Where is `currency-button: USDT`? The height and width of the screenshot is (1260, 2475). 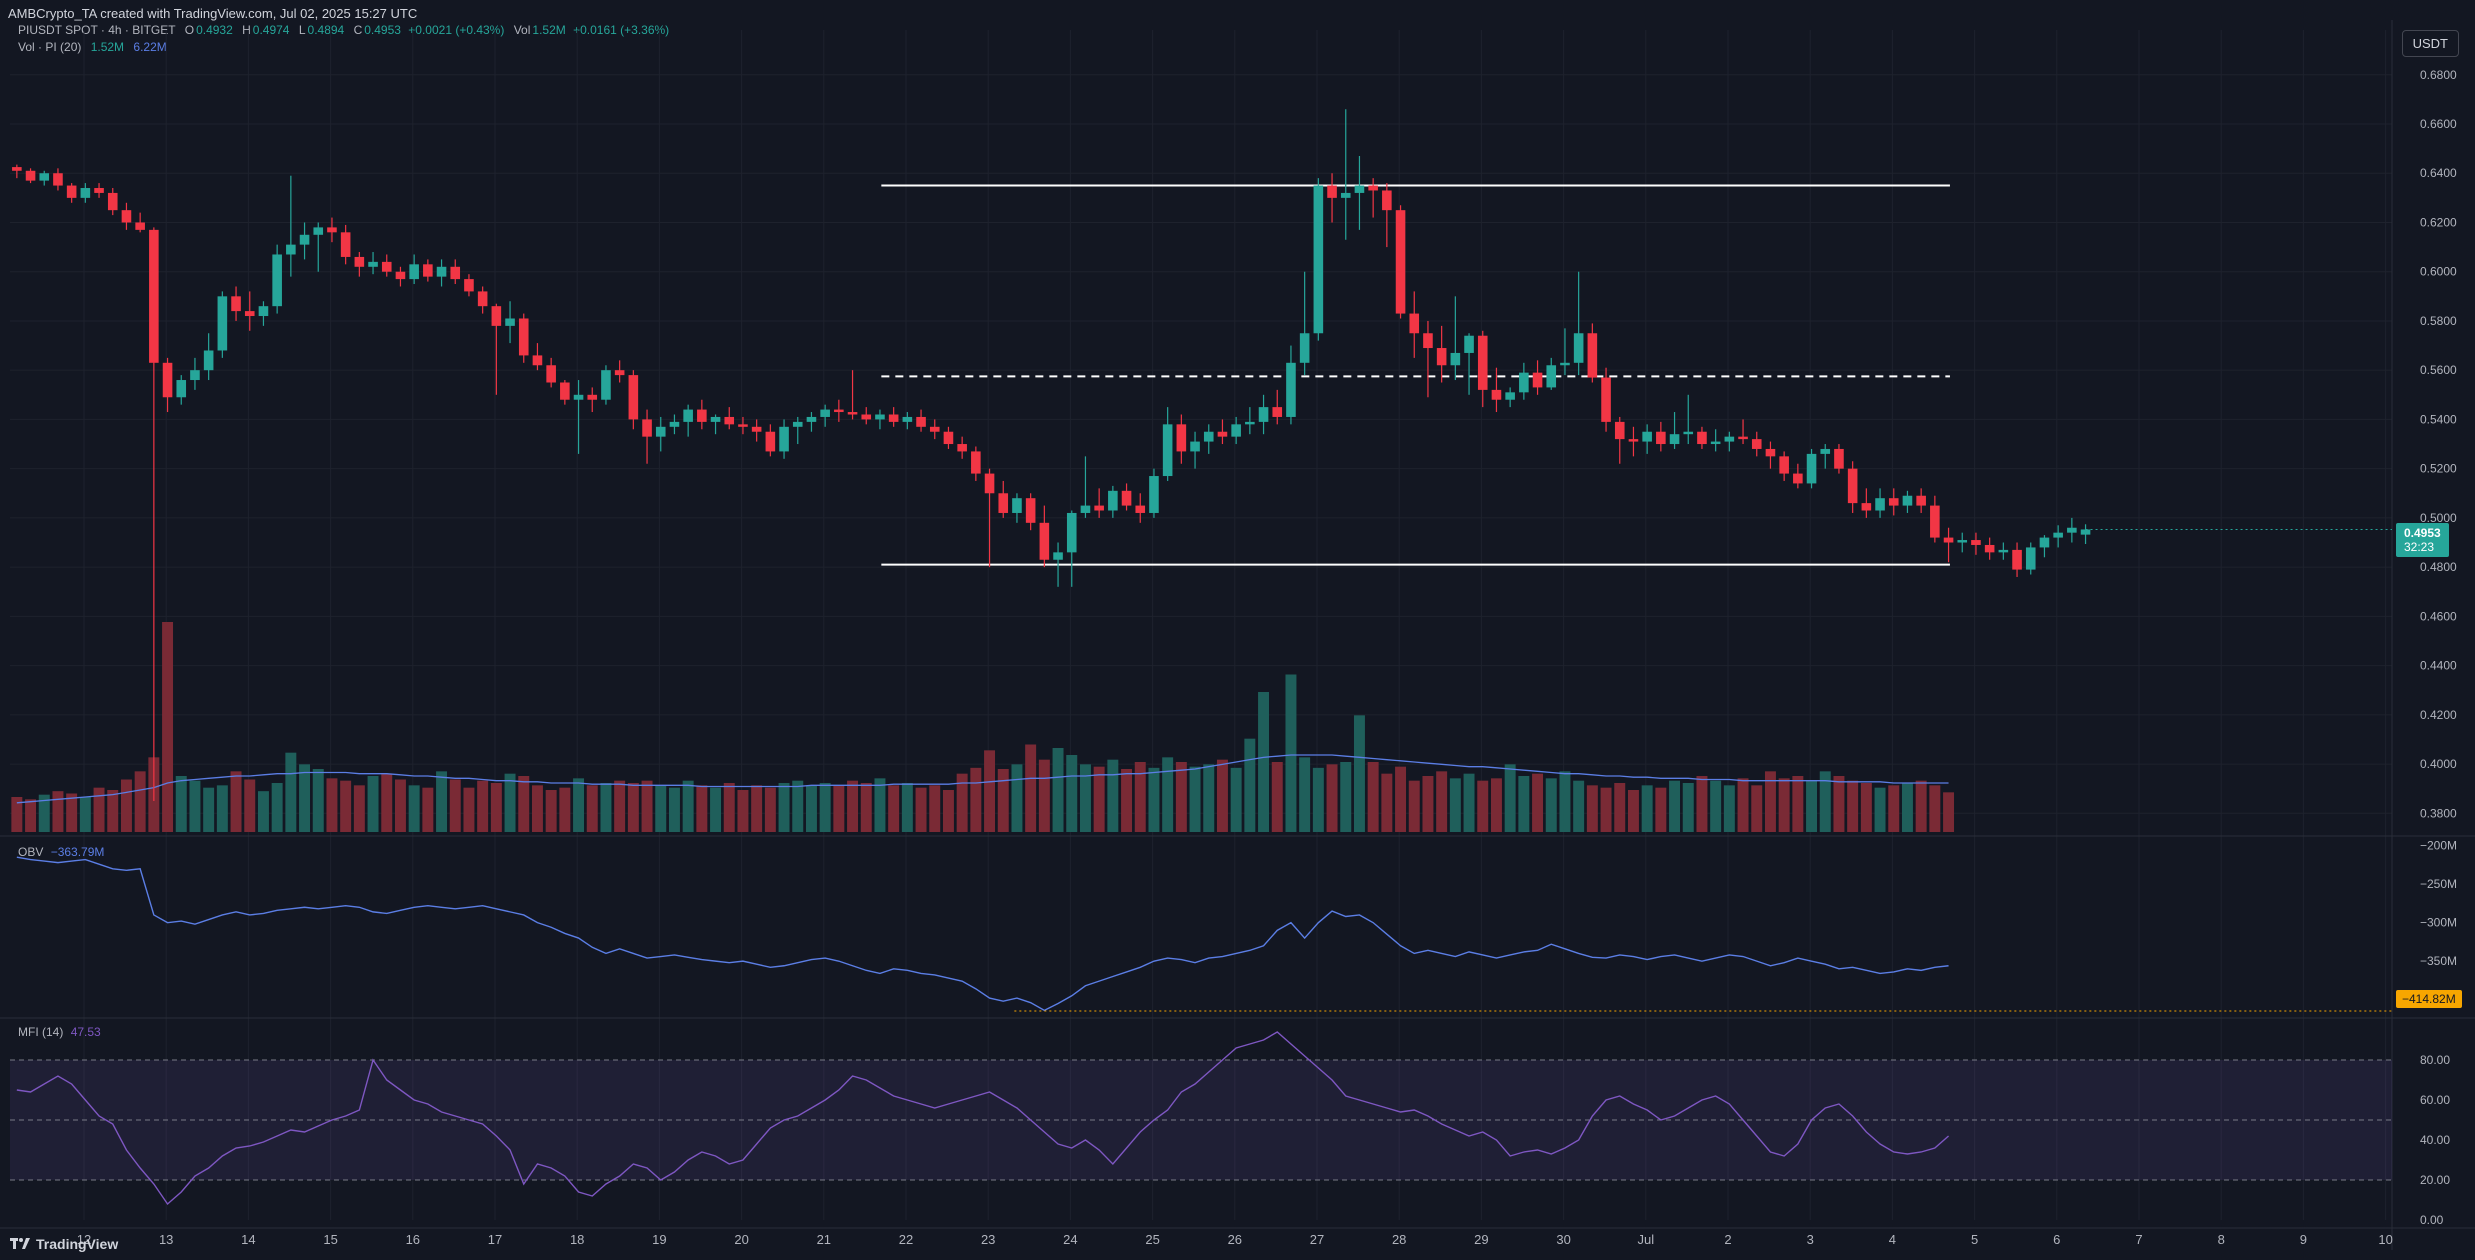
currency-button: USDT is located at coordinates (2430, 43).